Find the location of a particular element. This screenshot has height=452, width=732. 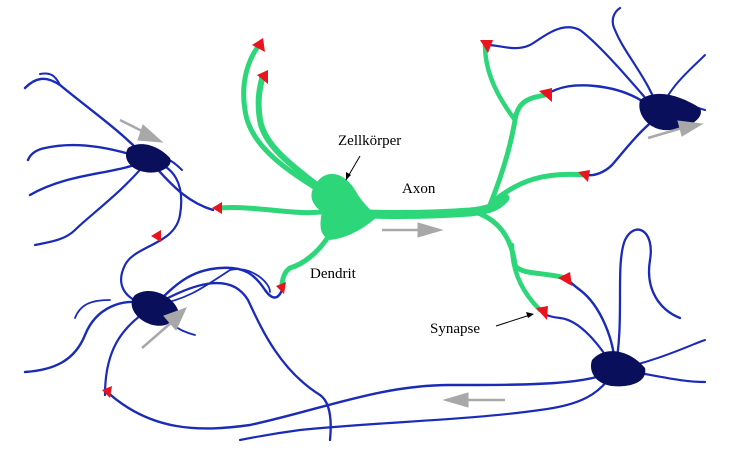

synapse-pointer is located at coordinates (513, 320).